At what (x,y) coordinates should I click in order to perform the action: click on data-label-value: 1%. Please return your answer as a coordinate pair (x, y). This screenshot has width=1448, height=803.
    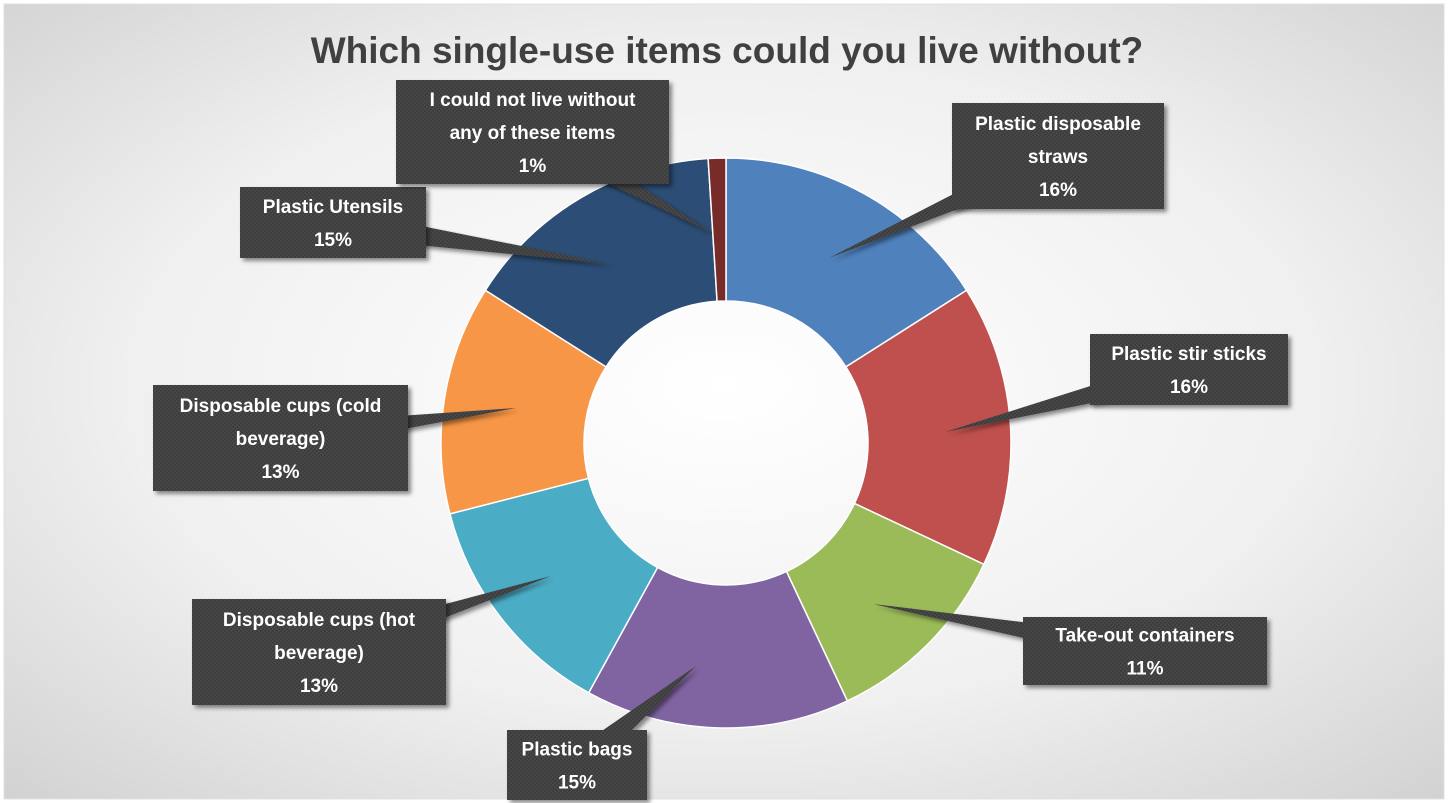
    Looking at the image, I should click on (533, 166).